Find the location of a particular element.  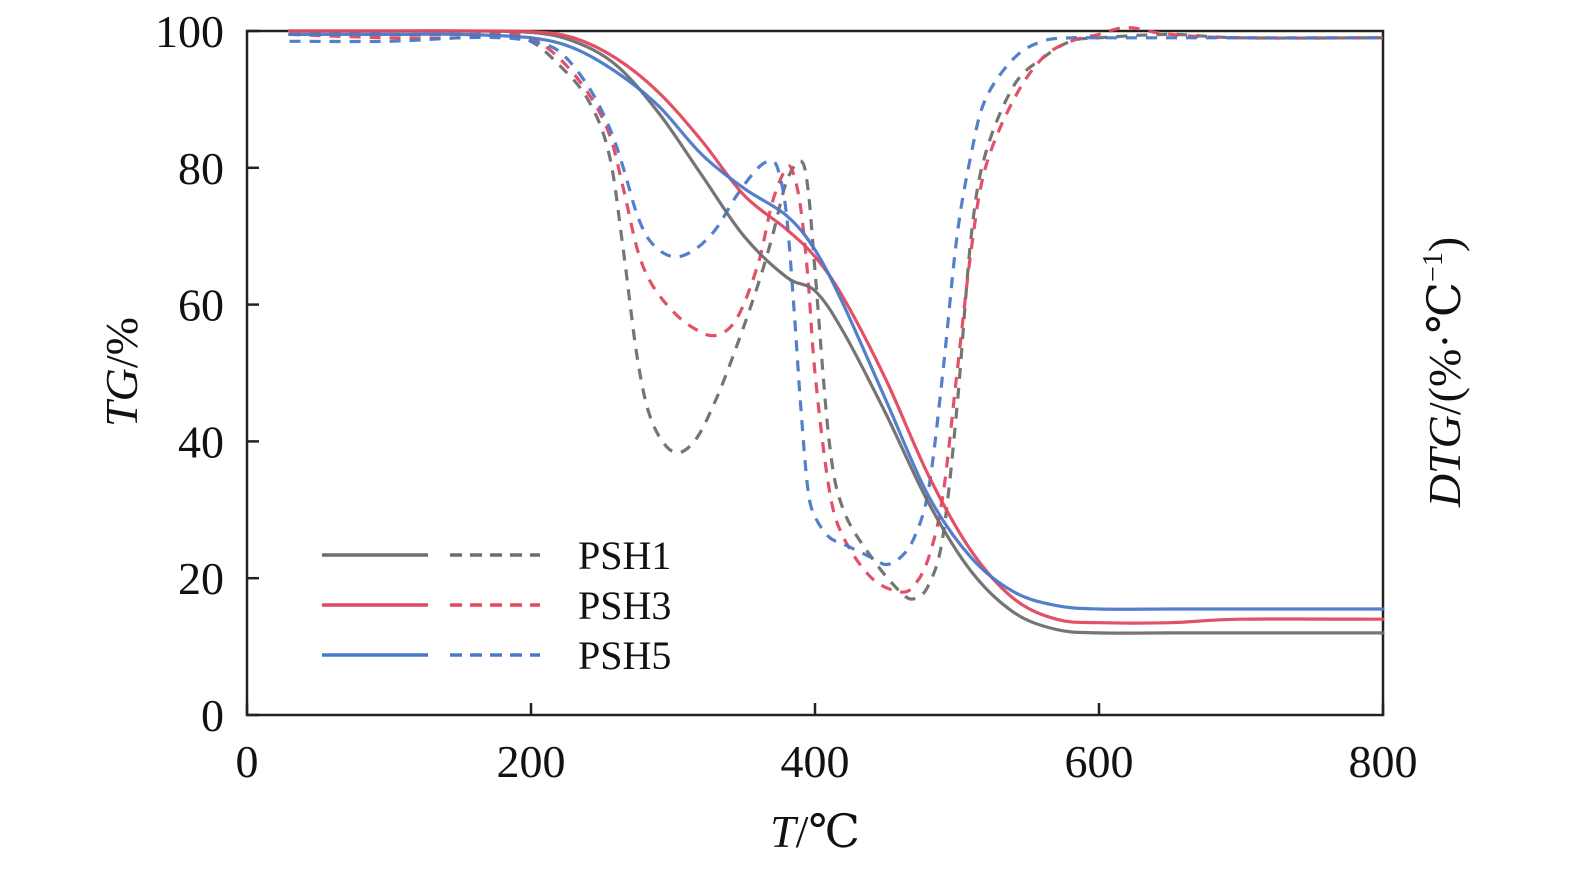

x-tick-label: 600 is located at coordinates (1099, 761).